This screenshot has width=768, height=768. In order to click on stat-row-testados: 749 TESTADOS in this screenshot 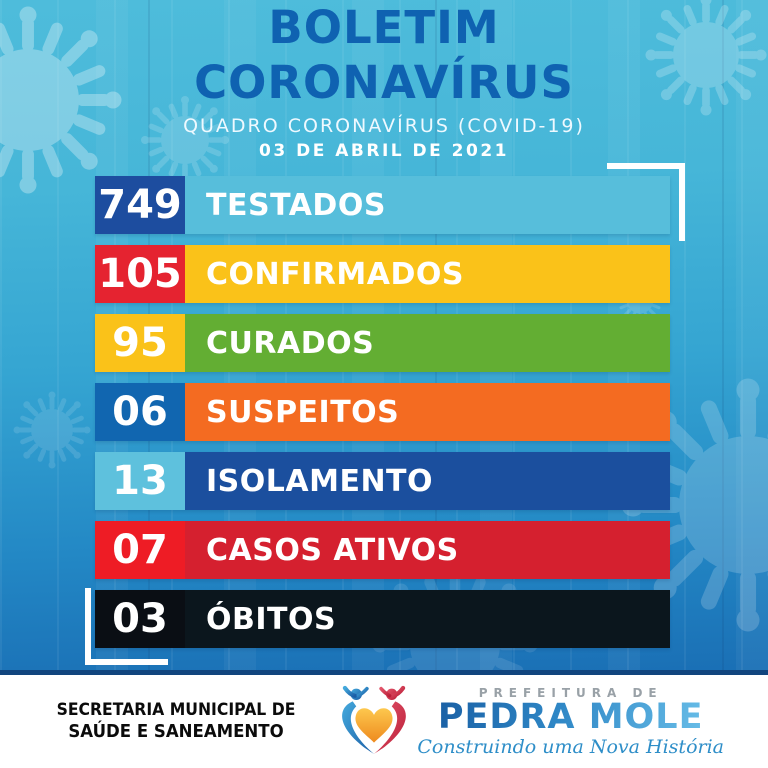, I will do `click(382, 205)`.